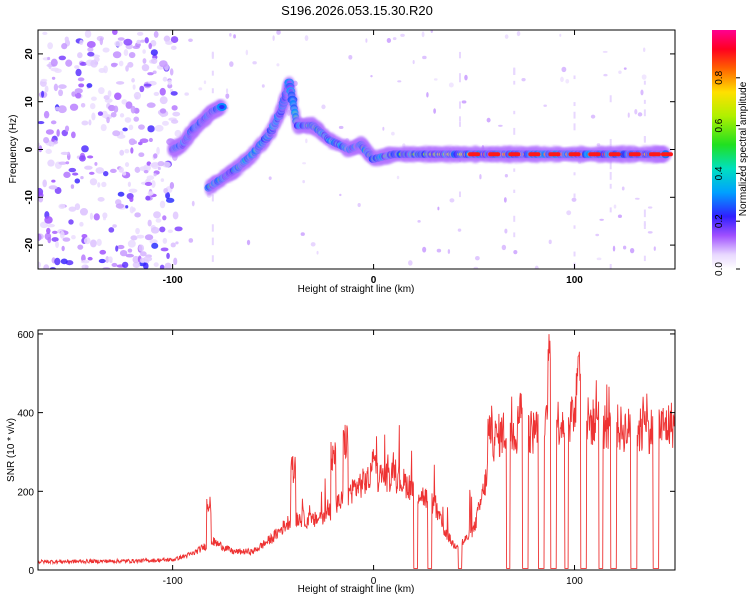  What do you see at coordinates (25, 414) in the screenshot?
I see `y-tick-label: 400` at bounding box center [25, 414].